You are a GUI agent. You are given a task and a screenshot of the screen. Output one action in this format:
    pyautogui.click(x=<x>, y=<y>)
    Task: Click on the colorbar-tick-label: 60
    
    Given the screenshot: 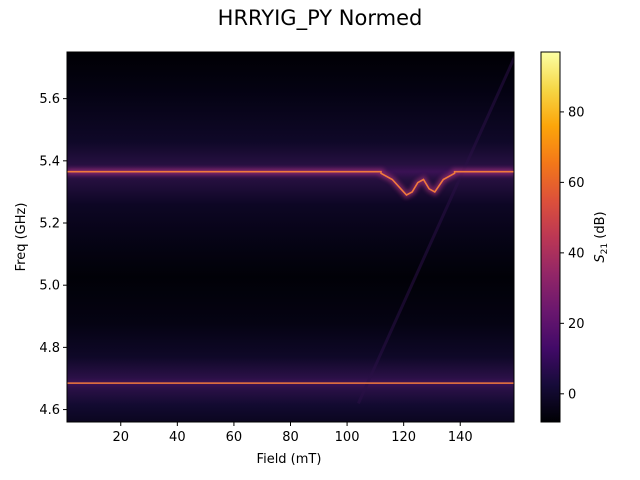 What is the action you would take?
    pyautogui.click(x=576, y=183)
    